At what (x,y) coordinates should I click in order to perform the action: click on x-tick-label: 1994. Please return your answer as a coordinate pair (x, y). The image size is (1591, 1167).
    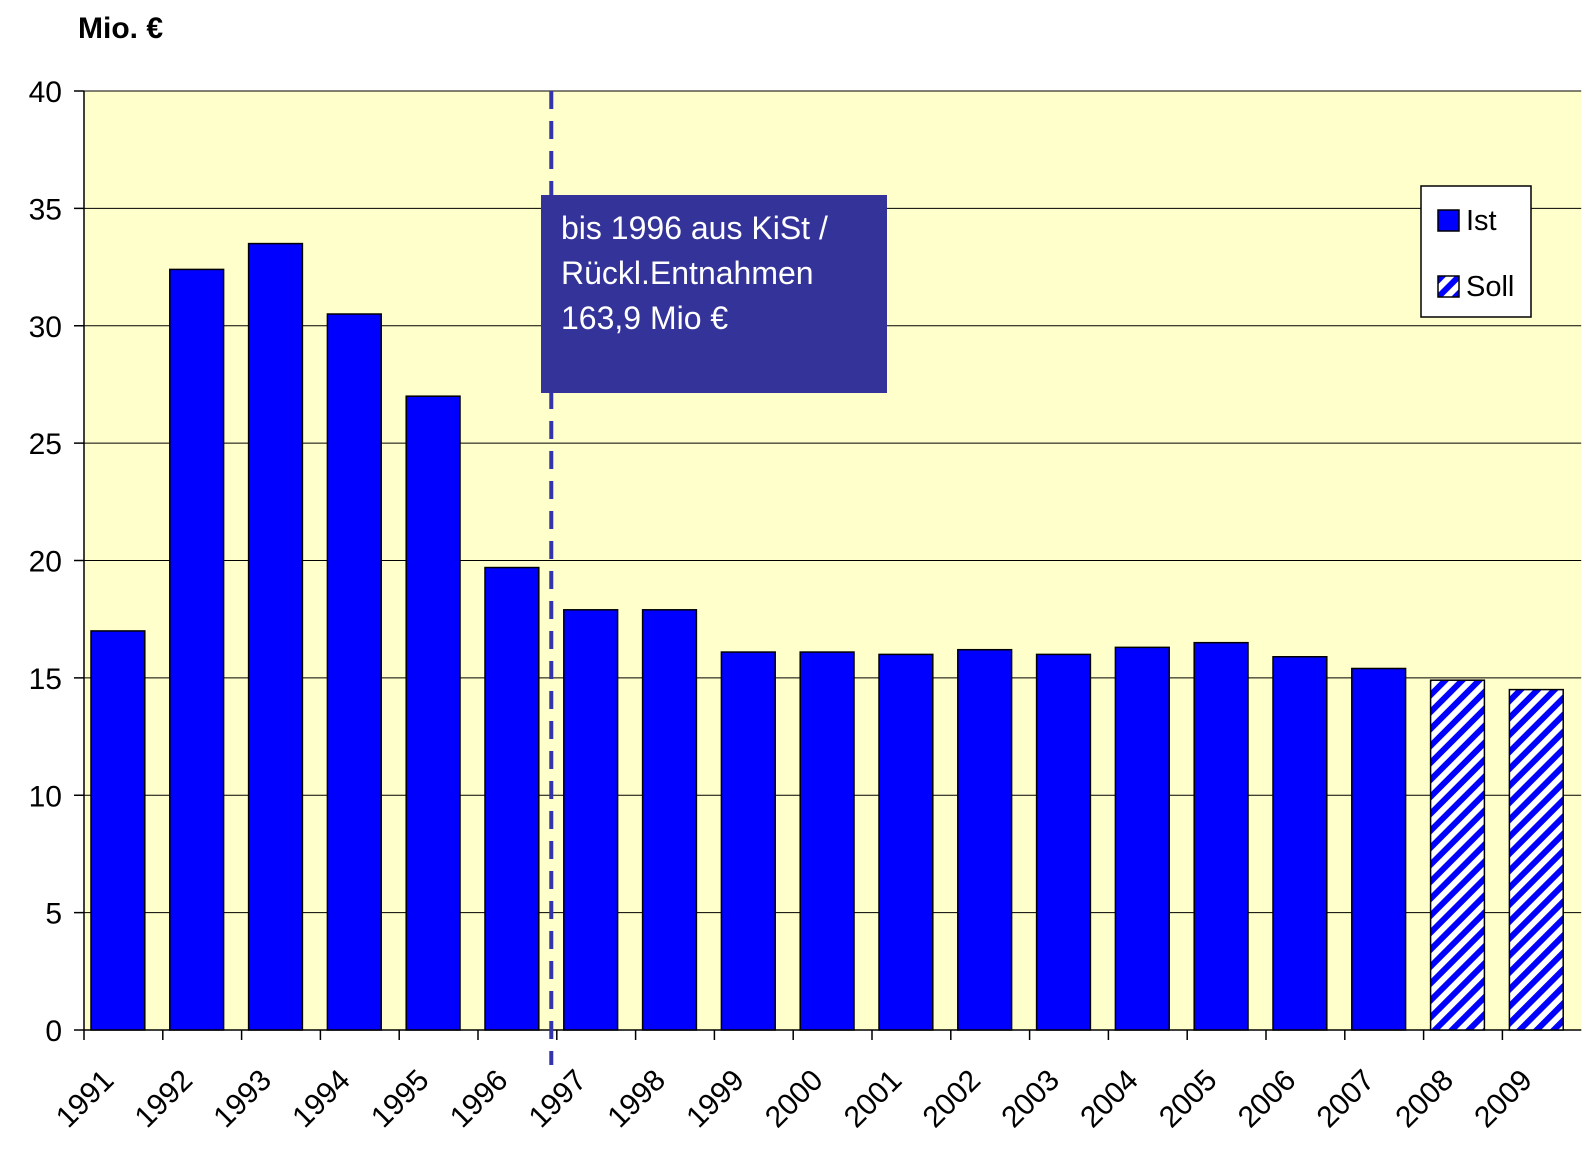
    Looking at the image, I should click on (321, 1099).